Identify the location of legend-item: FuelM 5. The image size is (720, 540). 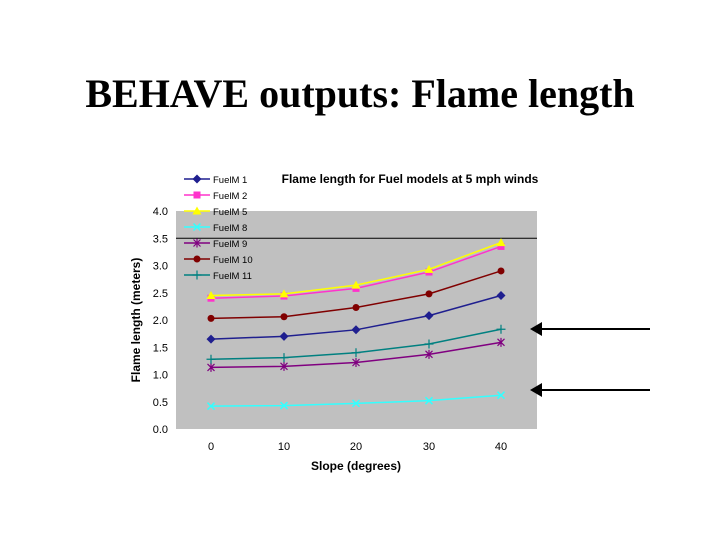
(215, 212).